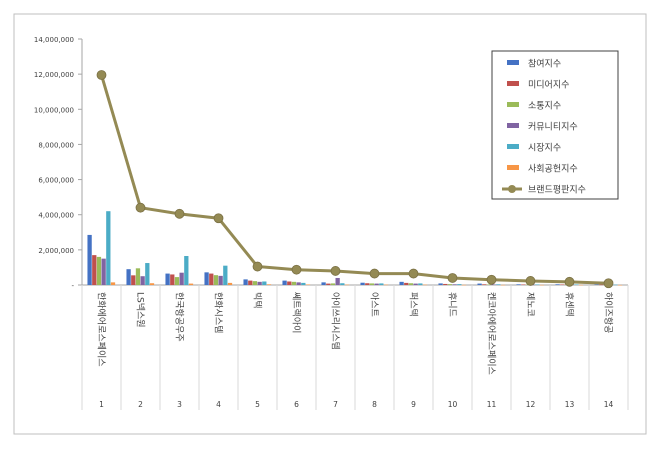 This screenshot has height=452, width=660. I want to click on category-name-label: 빅텍, so click(257, 300).